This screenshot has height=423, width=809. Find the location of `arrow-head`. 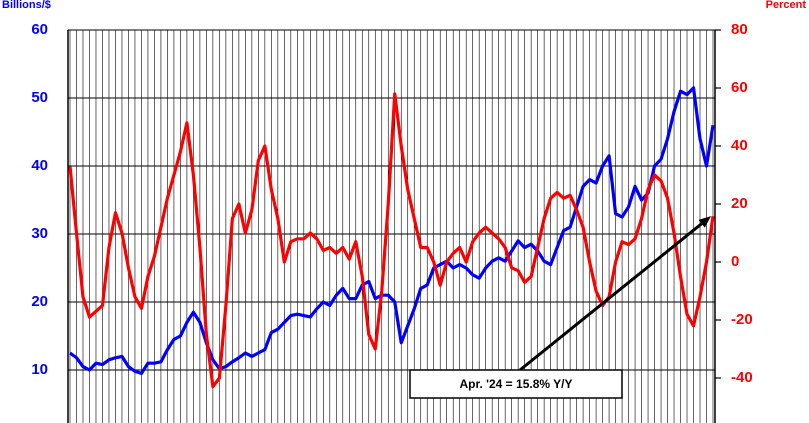

arrow-head is located at coordinates (704, 222).